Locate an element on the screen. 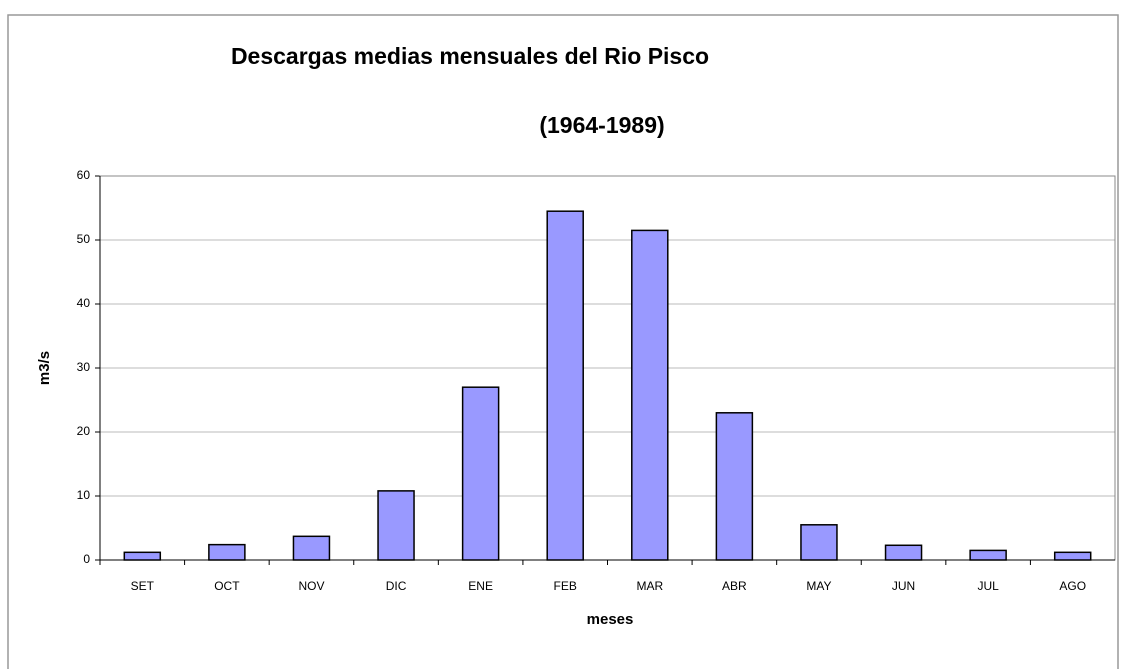 This screenshot has height=669, width=1128. y-tick-label: 40 is located at coordinates (84, 303).